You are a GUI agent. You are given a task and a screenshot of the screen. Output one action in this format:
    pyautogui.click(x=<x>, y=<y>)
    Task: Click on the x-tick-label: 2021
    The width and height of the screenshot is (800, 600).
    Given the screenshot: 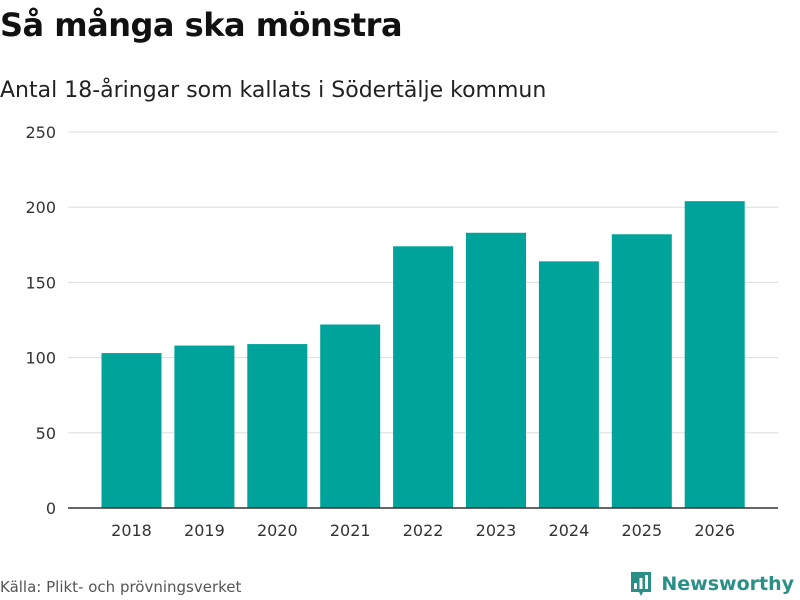 What is the action you would take?
    pyautogui.click(x=350, y=530)
    